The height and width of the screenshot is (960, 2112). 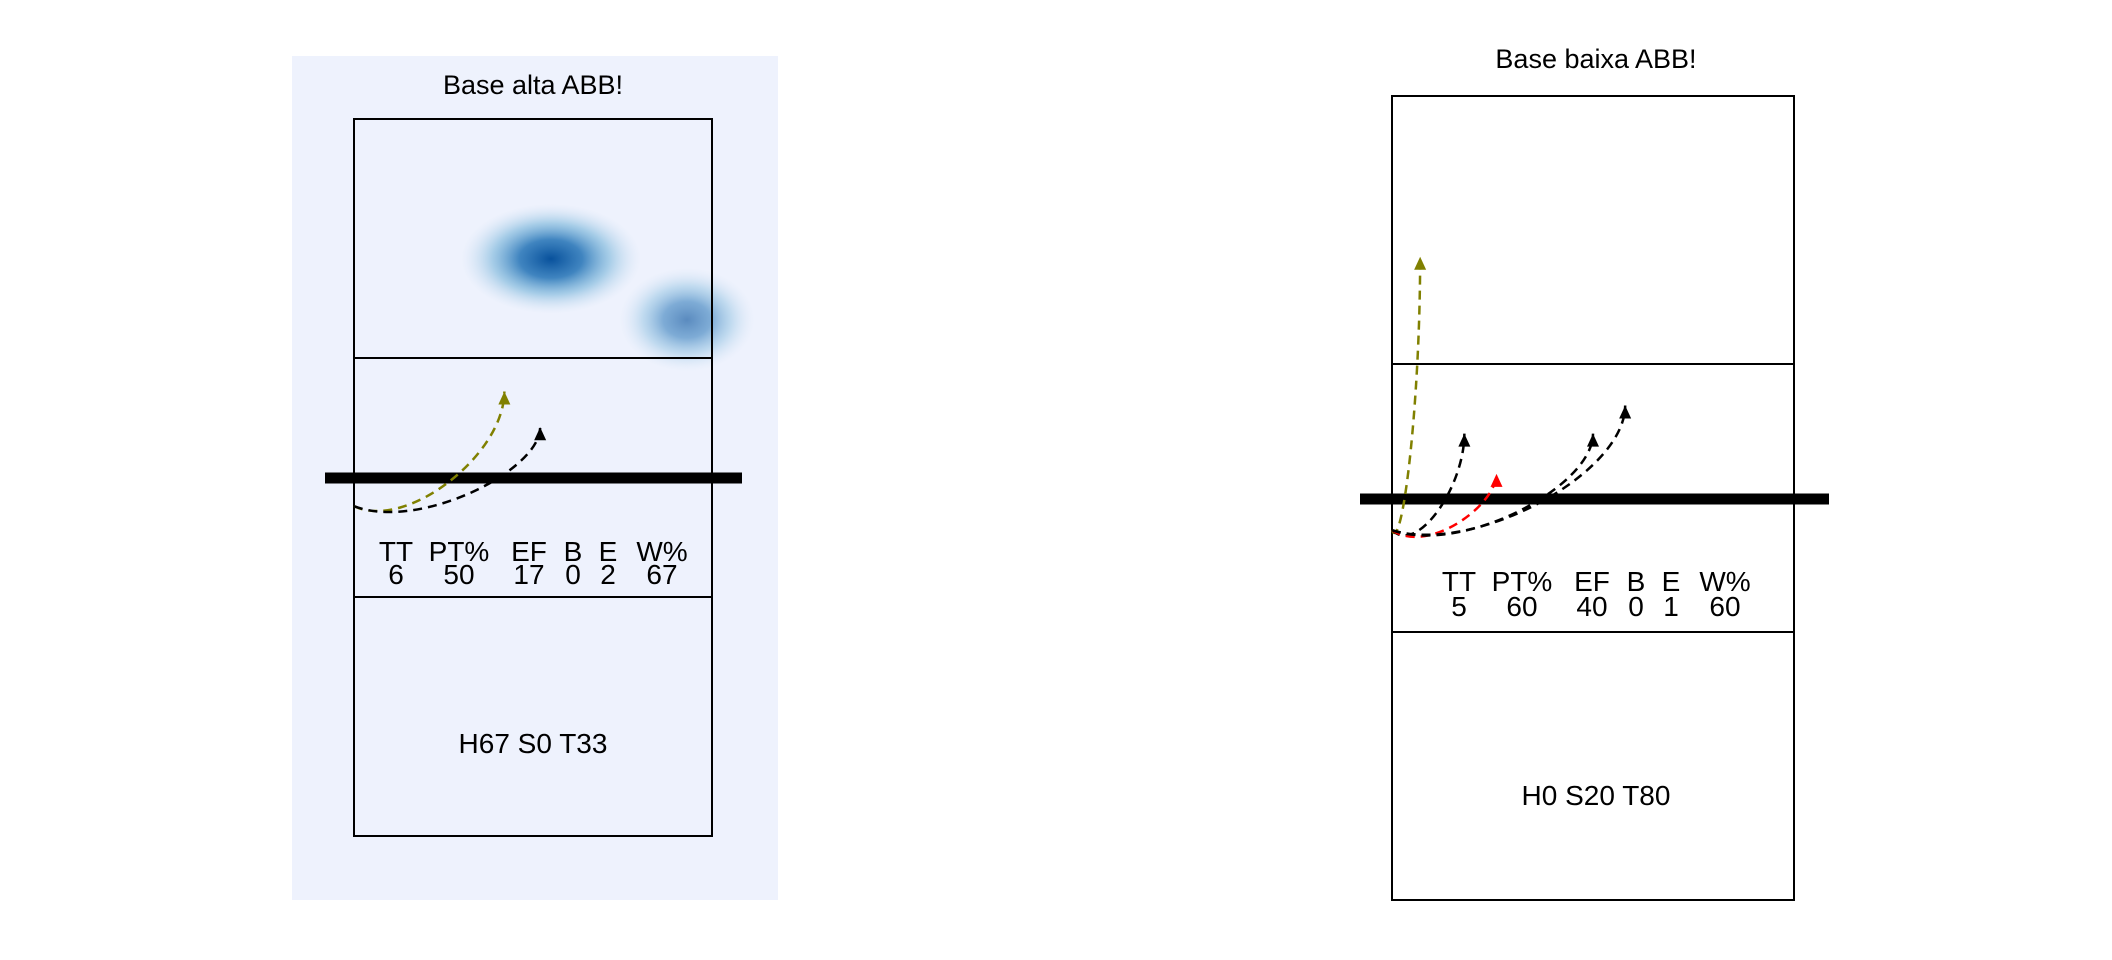 What do you see at coordinates (661, 574) in the screenshot?
I see `stat-value-5: 67` at bounding box center [661, 574].